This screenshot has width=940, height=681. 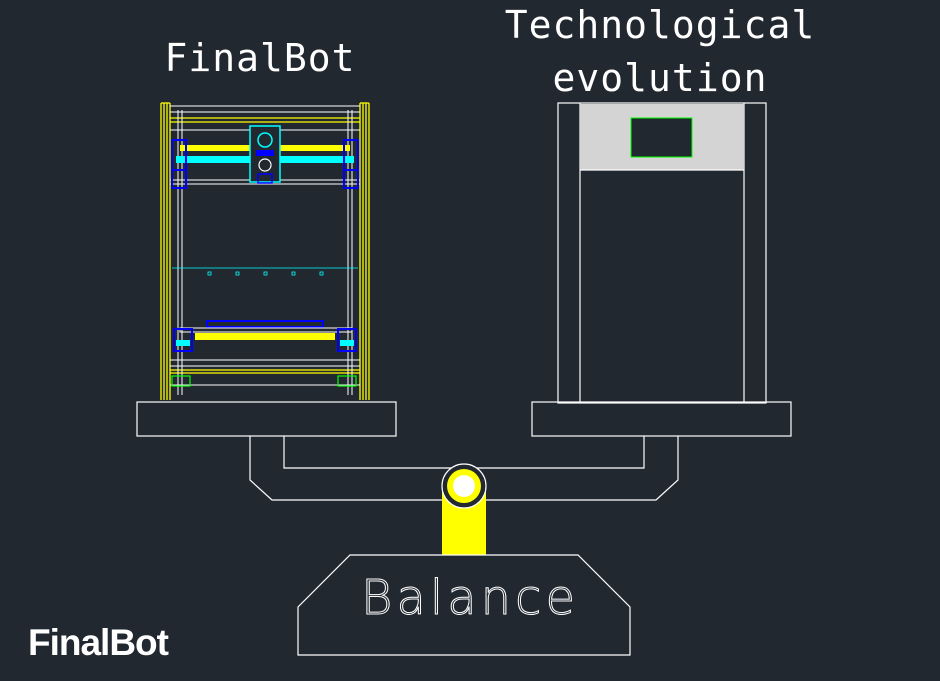 What do you see at coordinates (661, 137) in the screenshot?
I see `display-screen` at bounding box center [661, 137].